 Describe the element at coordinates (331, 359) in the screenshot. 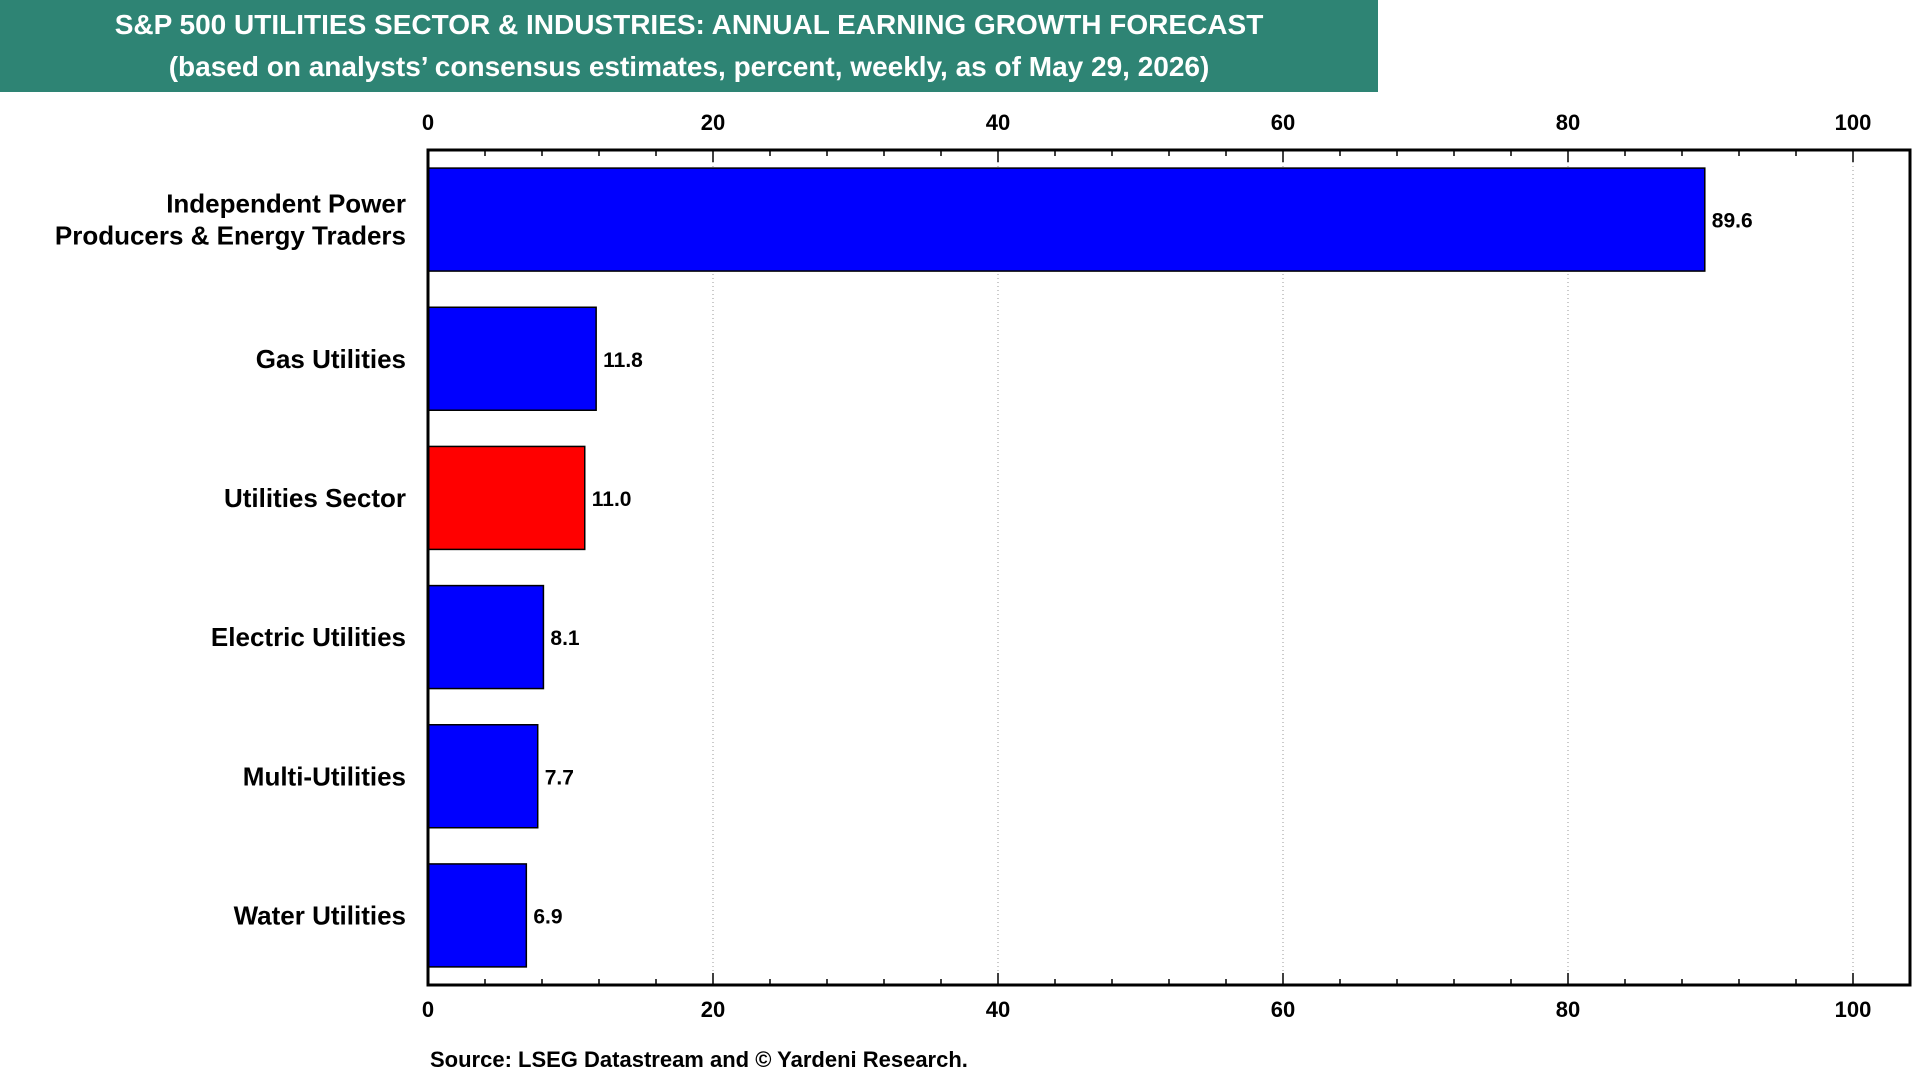

I see `category-label-1: Gas Utilities` at that location.